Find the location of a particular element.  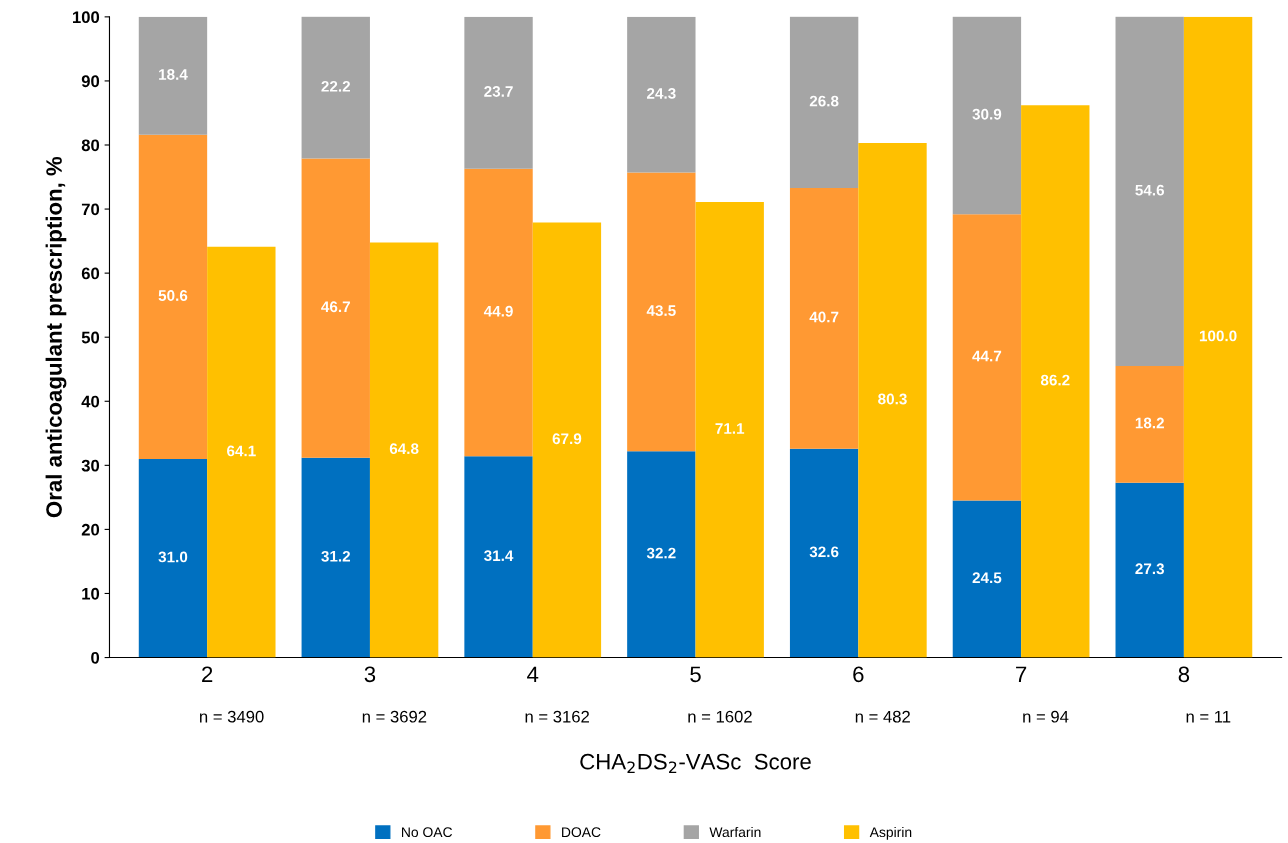

text: n = 3692 is located at coordinates (394, 716).